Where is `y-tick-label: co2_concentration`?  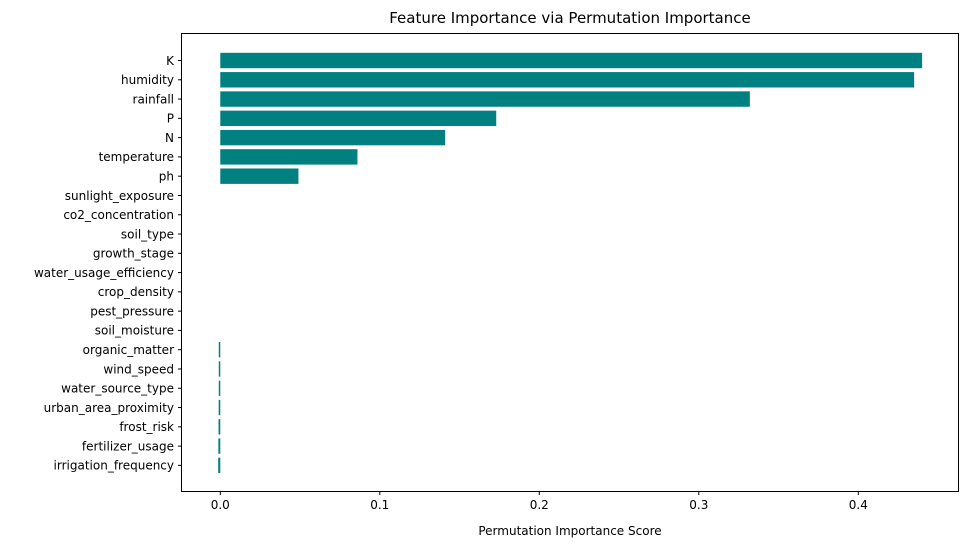
y-tick-label: co2_concentration is located at coordinates (118, 215).